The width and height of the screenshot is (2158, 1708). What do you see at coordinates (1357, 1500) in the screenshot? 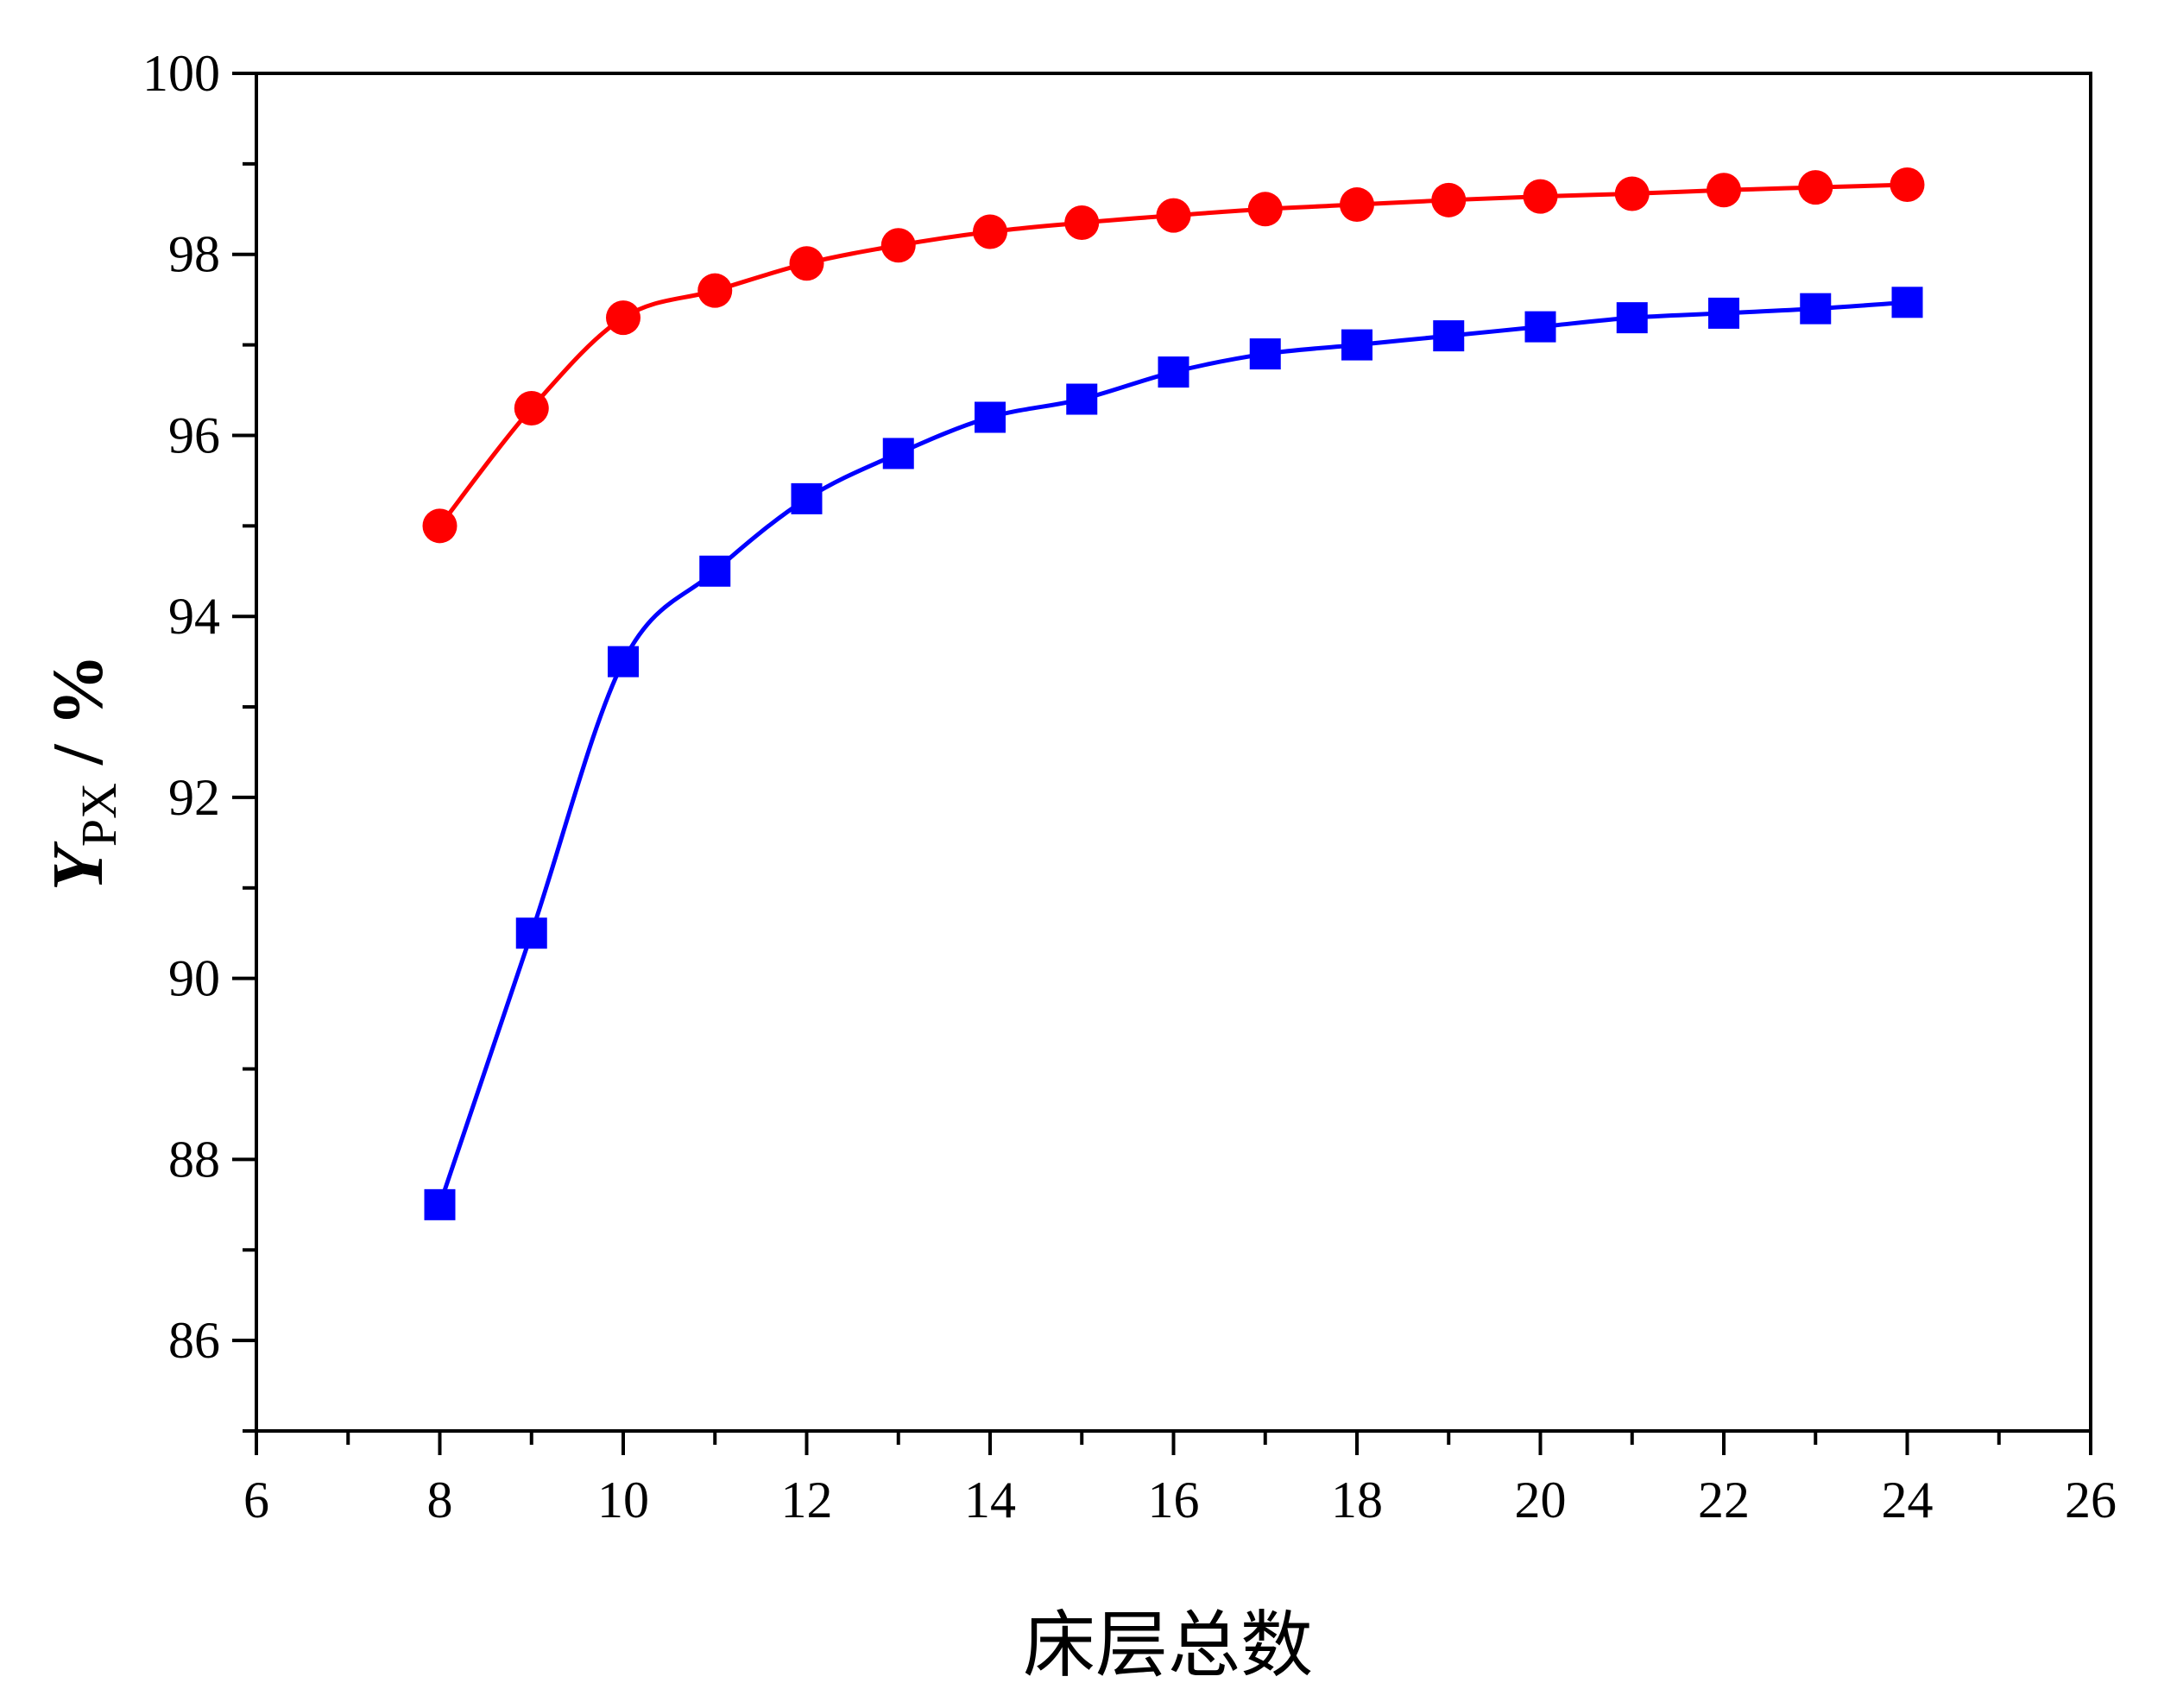
I see `x-tick-label: 18` at bounding box center [1357, 1500].